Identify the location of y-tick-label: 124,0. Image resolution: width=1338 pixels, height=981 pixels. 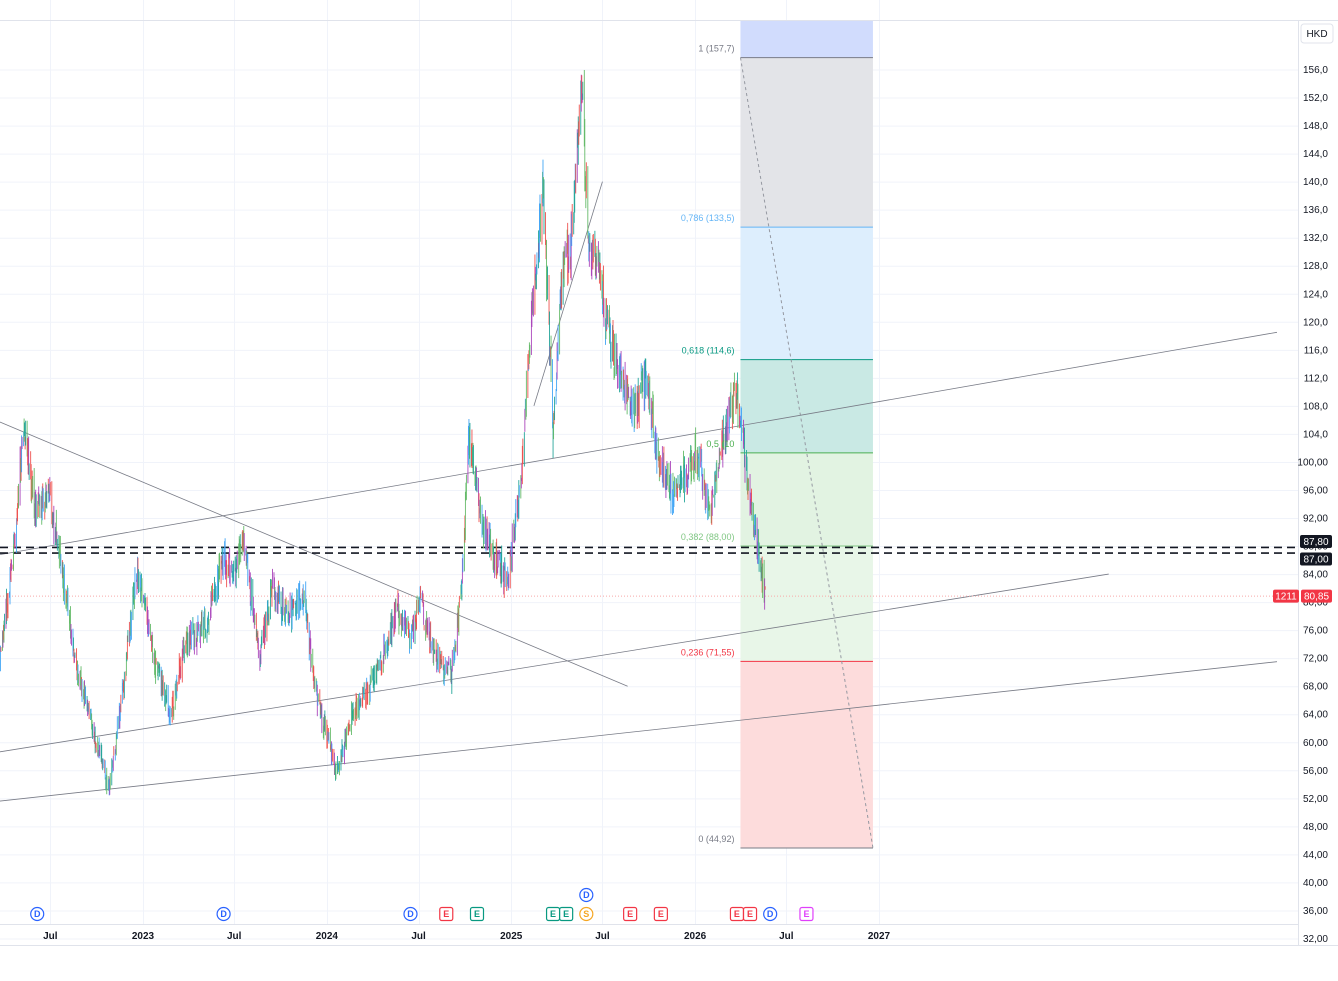
(1315, 294).